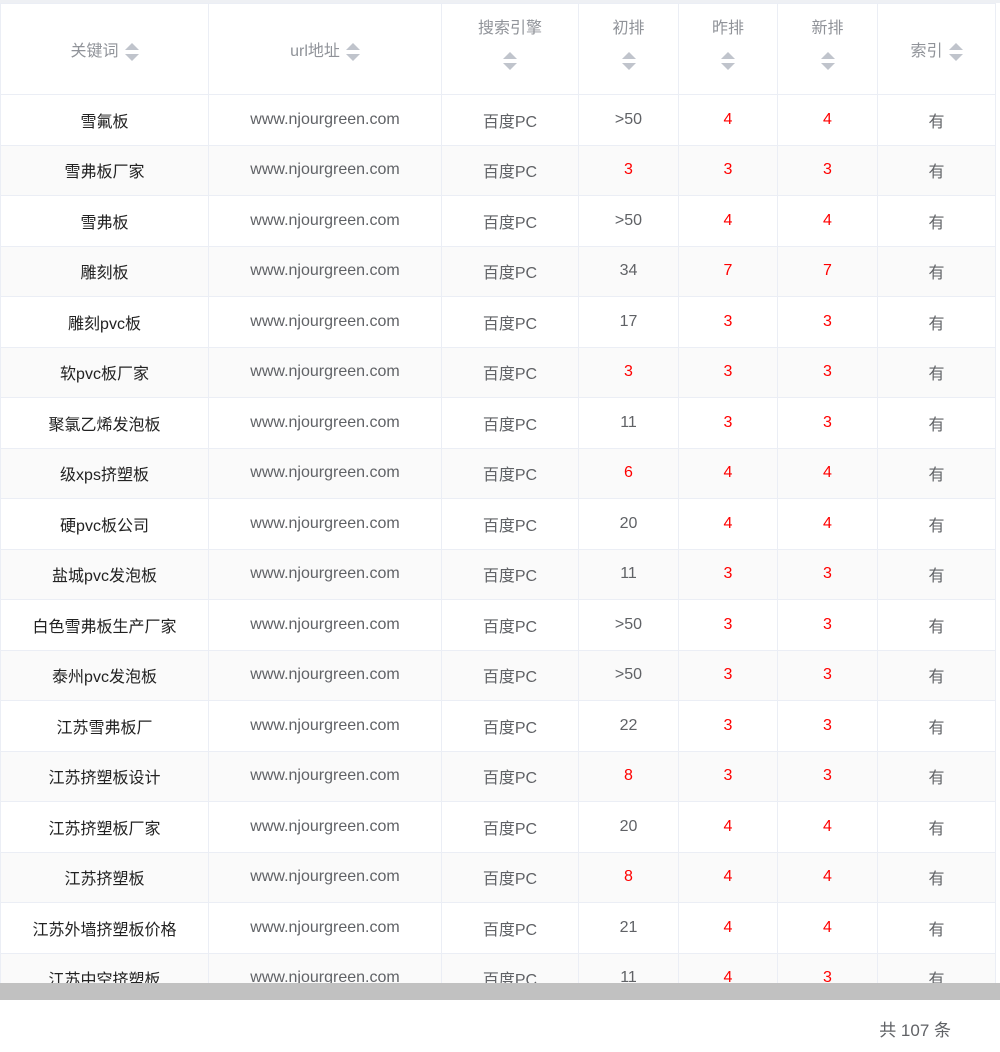 The width and height of the screenshot is (1000, 1052). What do you see at coordinates (498, 372) in the screenshot?
I see `table-row: 软pvc板厂家 www.njourgreen.com 百度PC 3 3 3 有` at bounding box center [498, 372].